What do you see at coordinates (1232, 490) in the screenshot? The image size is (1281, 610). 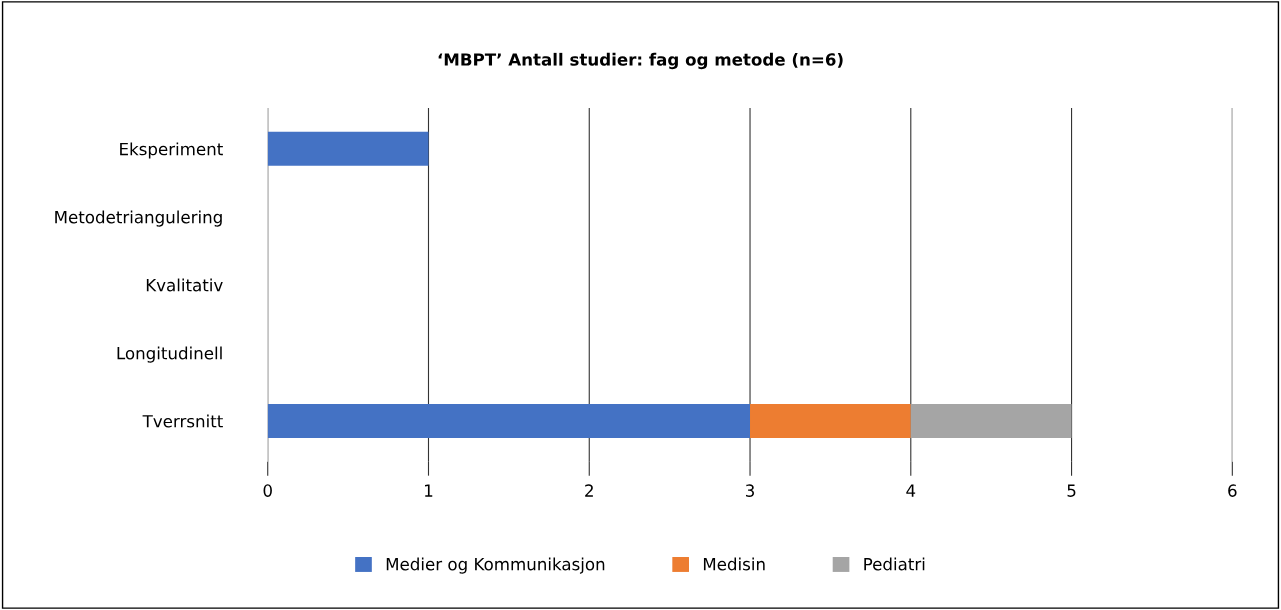 I see `x-tick-label: 6` at bounding box center [1232, 490].